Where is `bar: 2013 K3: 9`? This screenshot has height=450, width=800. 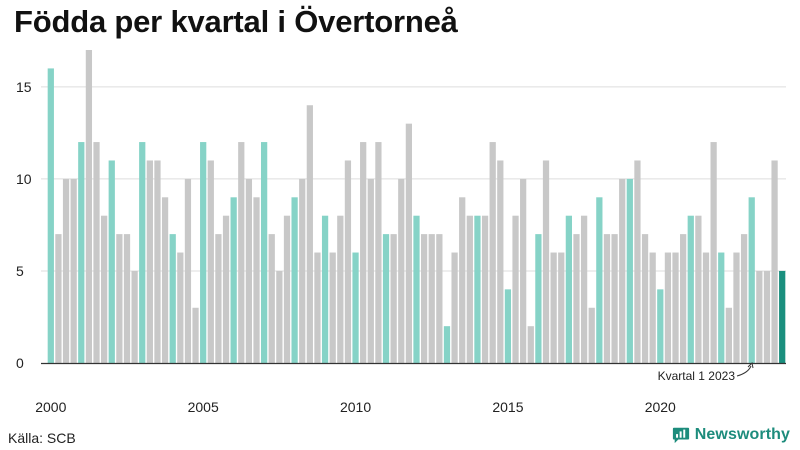
bar: 2013 K3: 9 is located at coordinates (462, 280).